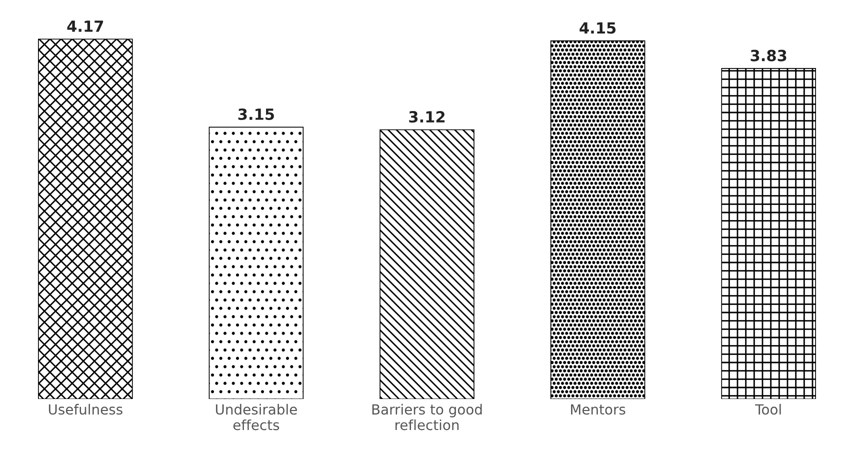 This screenshot has height=464, width=854. I want to click on x-tick-label: Usefulness, so click(85, 409).